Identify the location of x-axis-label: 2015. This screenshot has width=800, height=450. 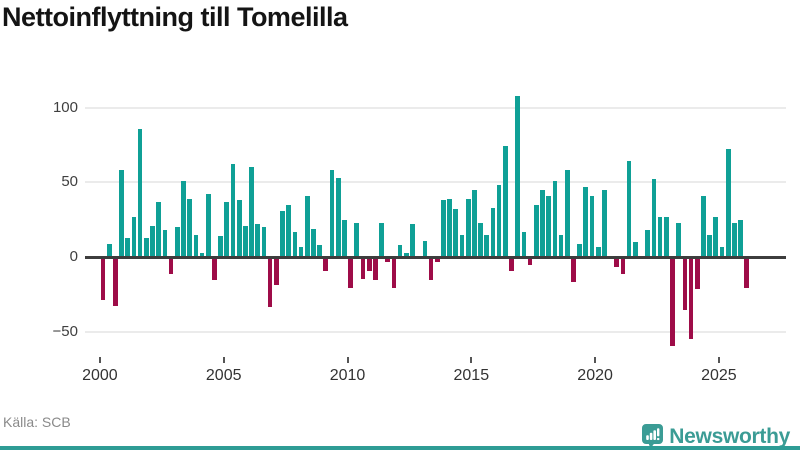
(471, 375).